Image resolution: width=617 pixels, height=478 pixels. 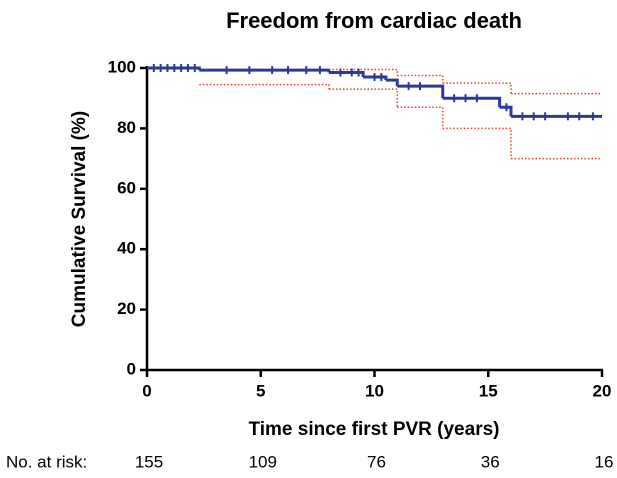 What do you see at coordinates (126, 127) in the screenshot?
I see `y-tick-label: 80` at bounding box center [126, 127].